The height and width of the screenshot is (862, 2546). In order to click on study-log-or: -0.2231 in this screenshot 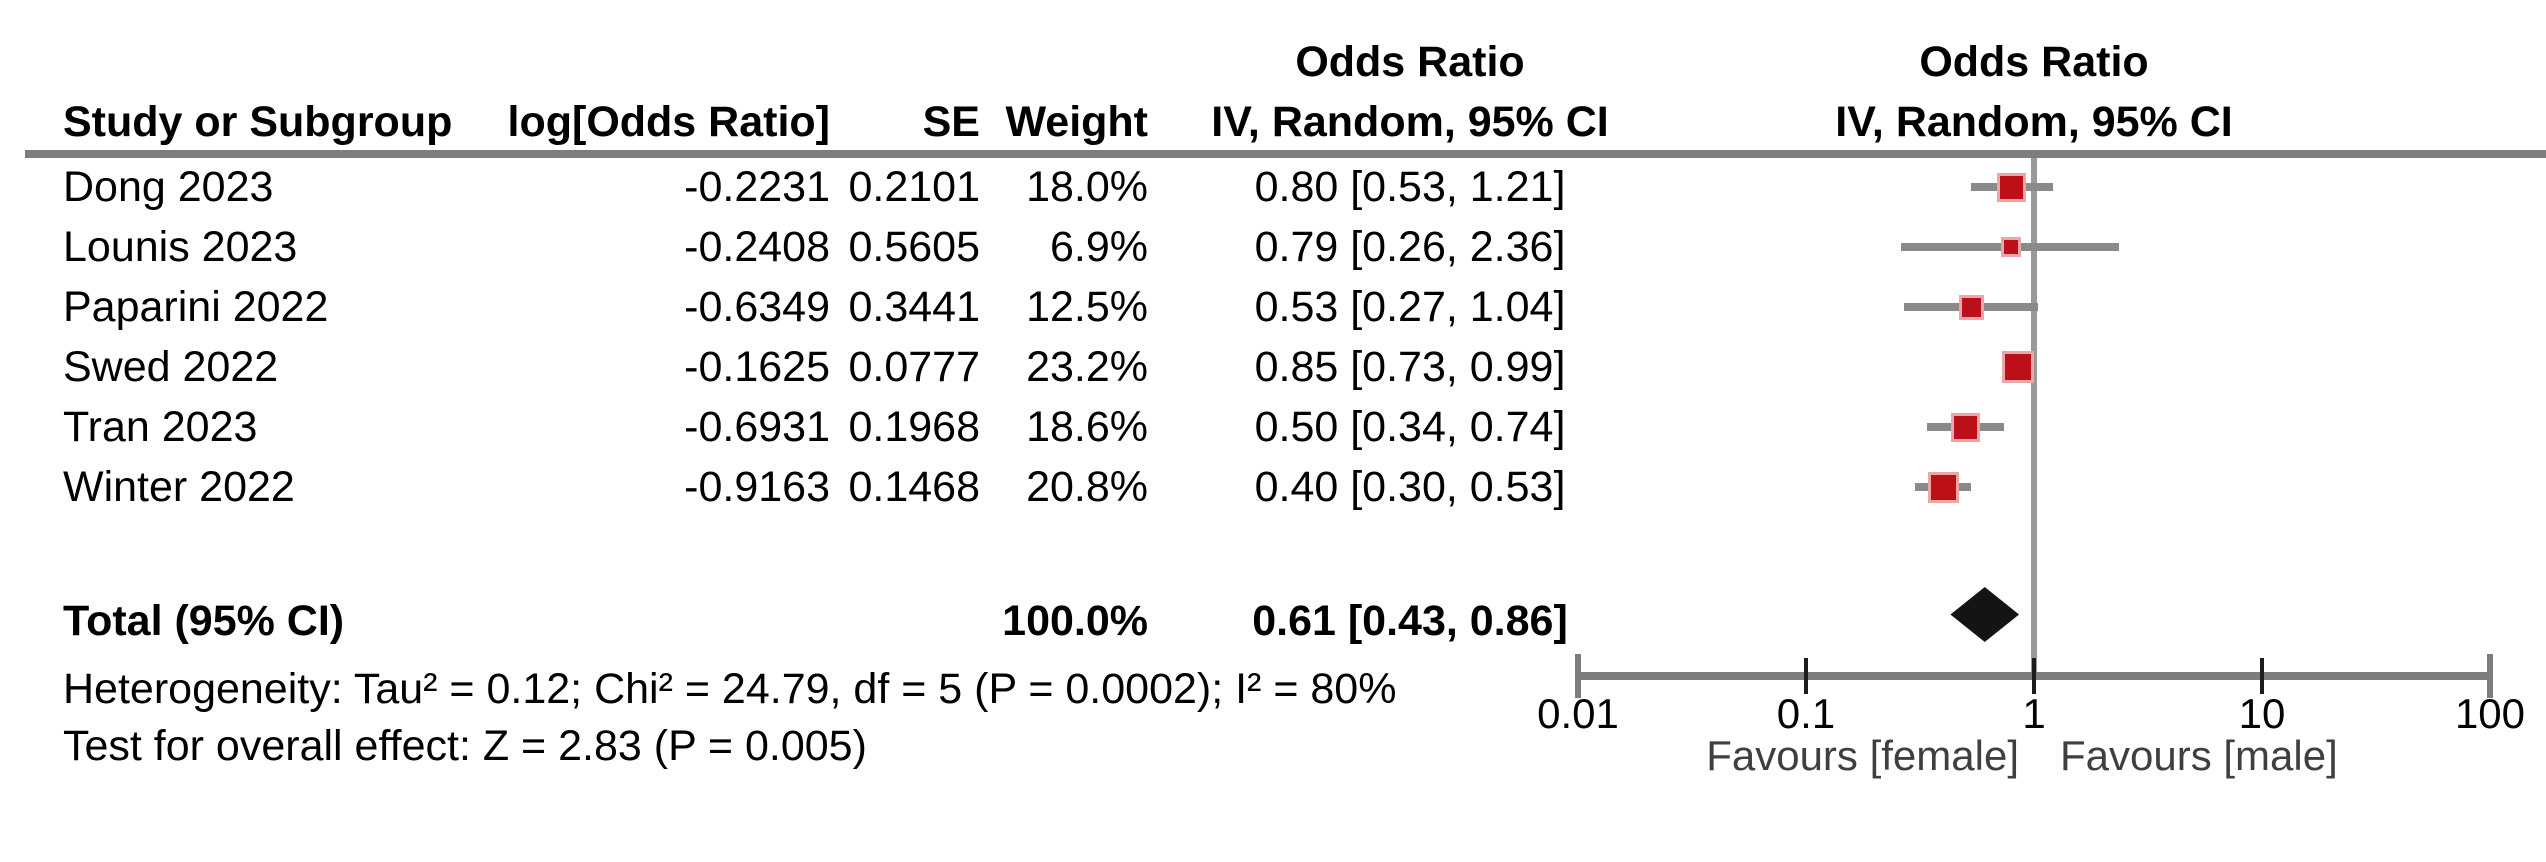, I will do `click(757, 187)`.